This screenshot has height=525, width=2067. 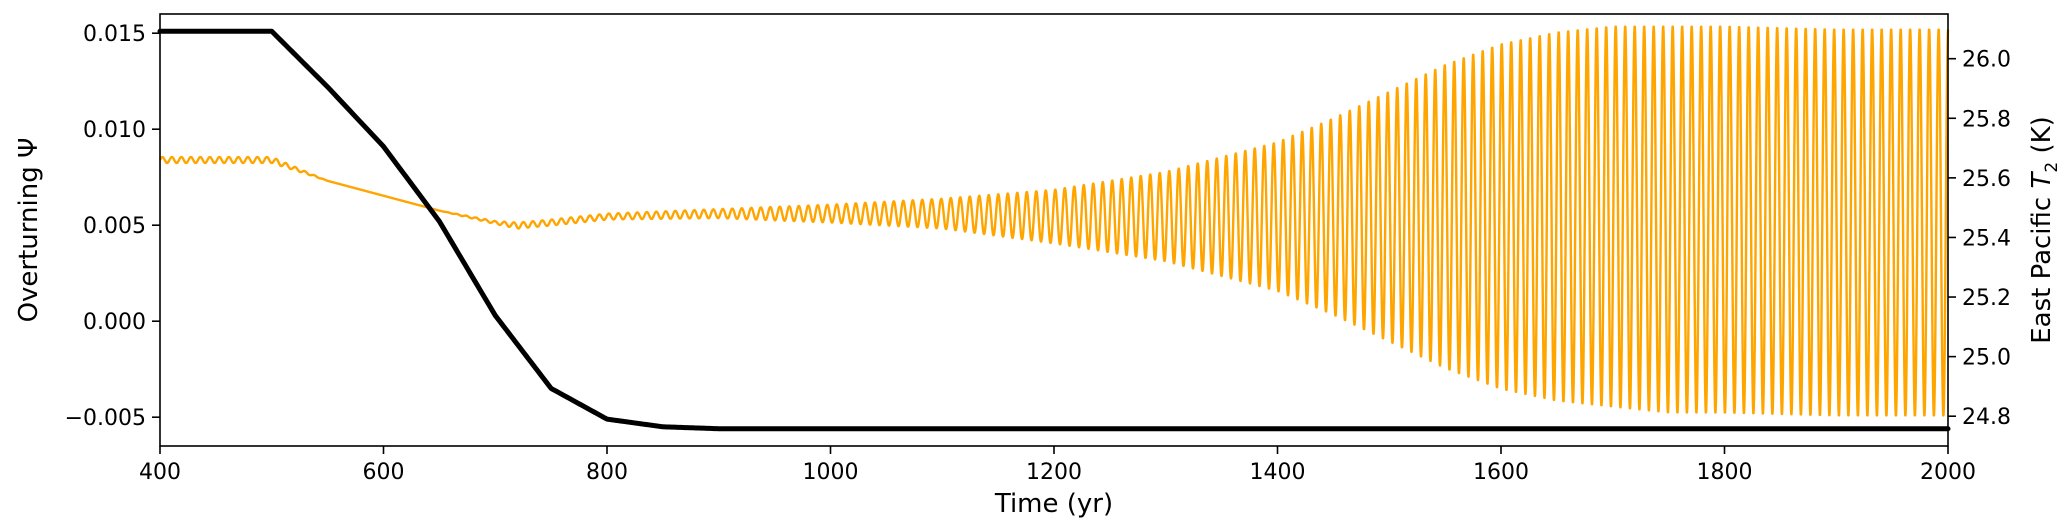 I want to click on y-right-tick-label: 24.8, so click(x=1986, y=417).